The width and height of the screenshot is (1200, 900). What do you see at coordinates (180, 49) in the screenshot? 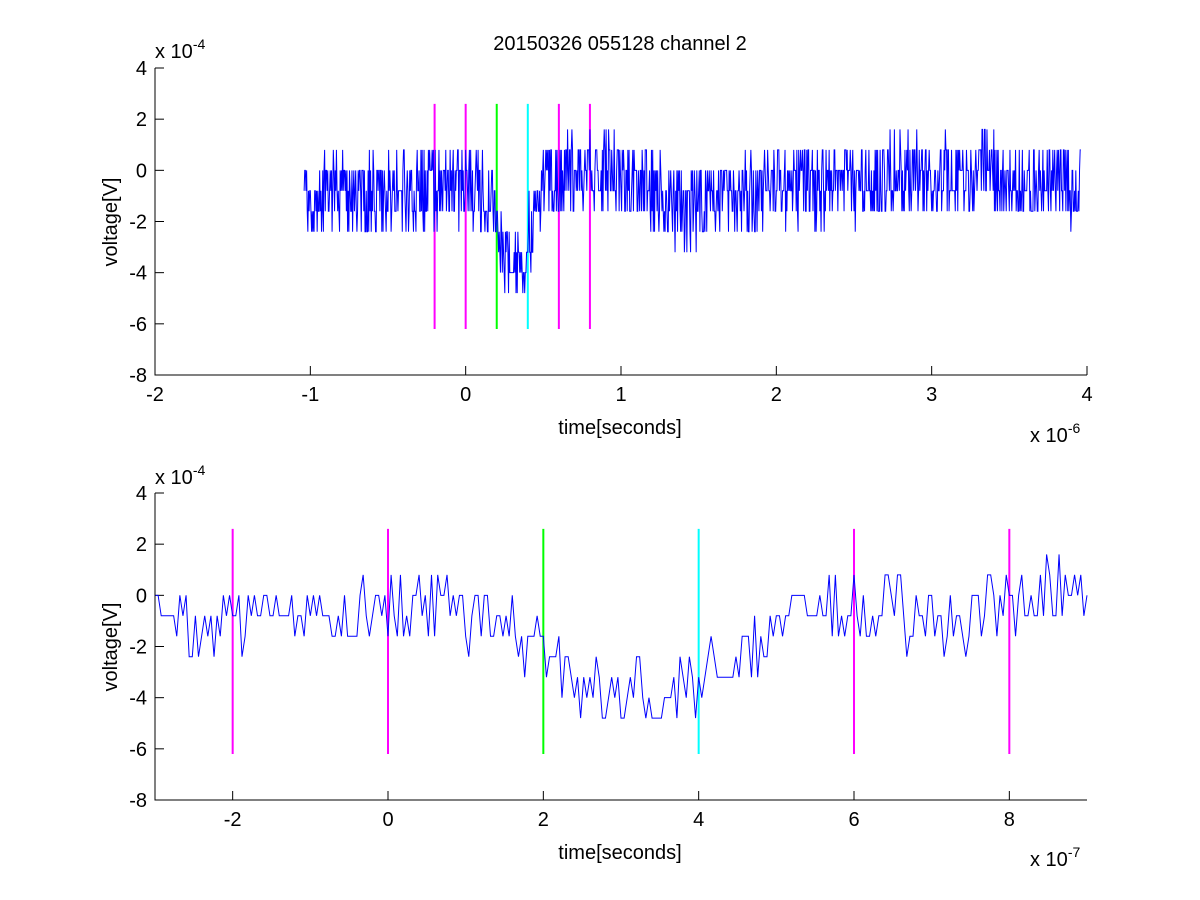
I see `top-plot-y-exponent: x 10-4` at bounding box center [180, 49].